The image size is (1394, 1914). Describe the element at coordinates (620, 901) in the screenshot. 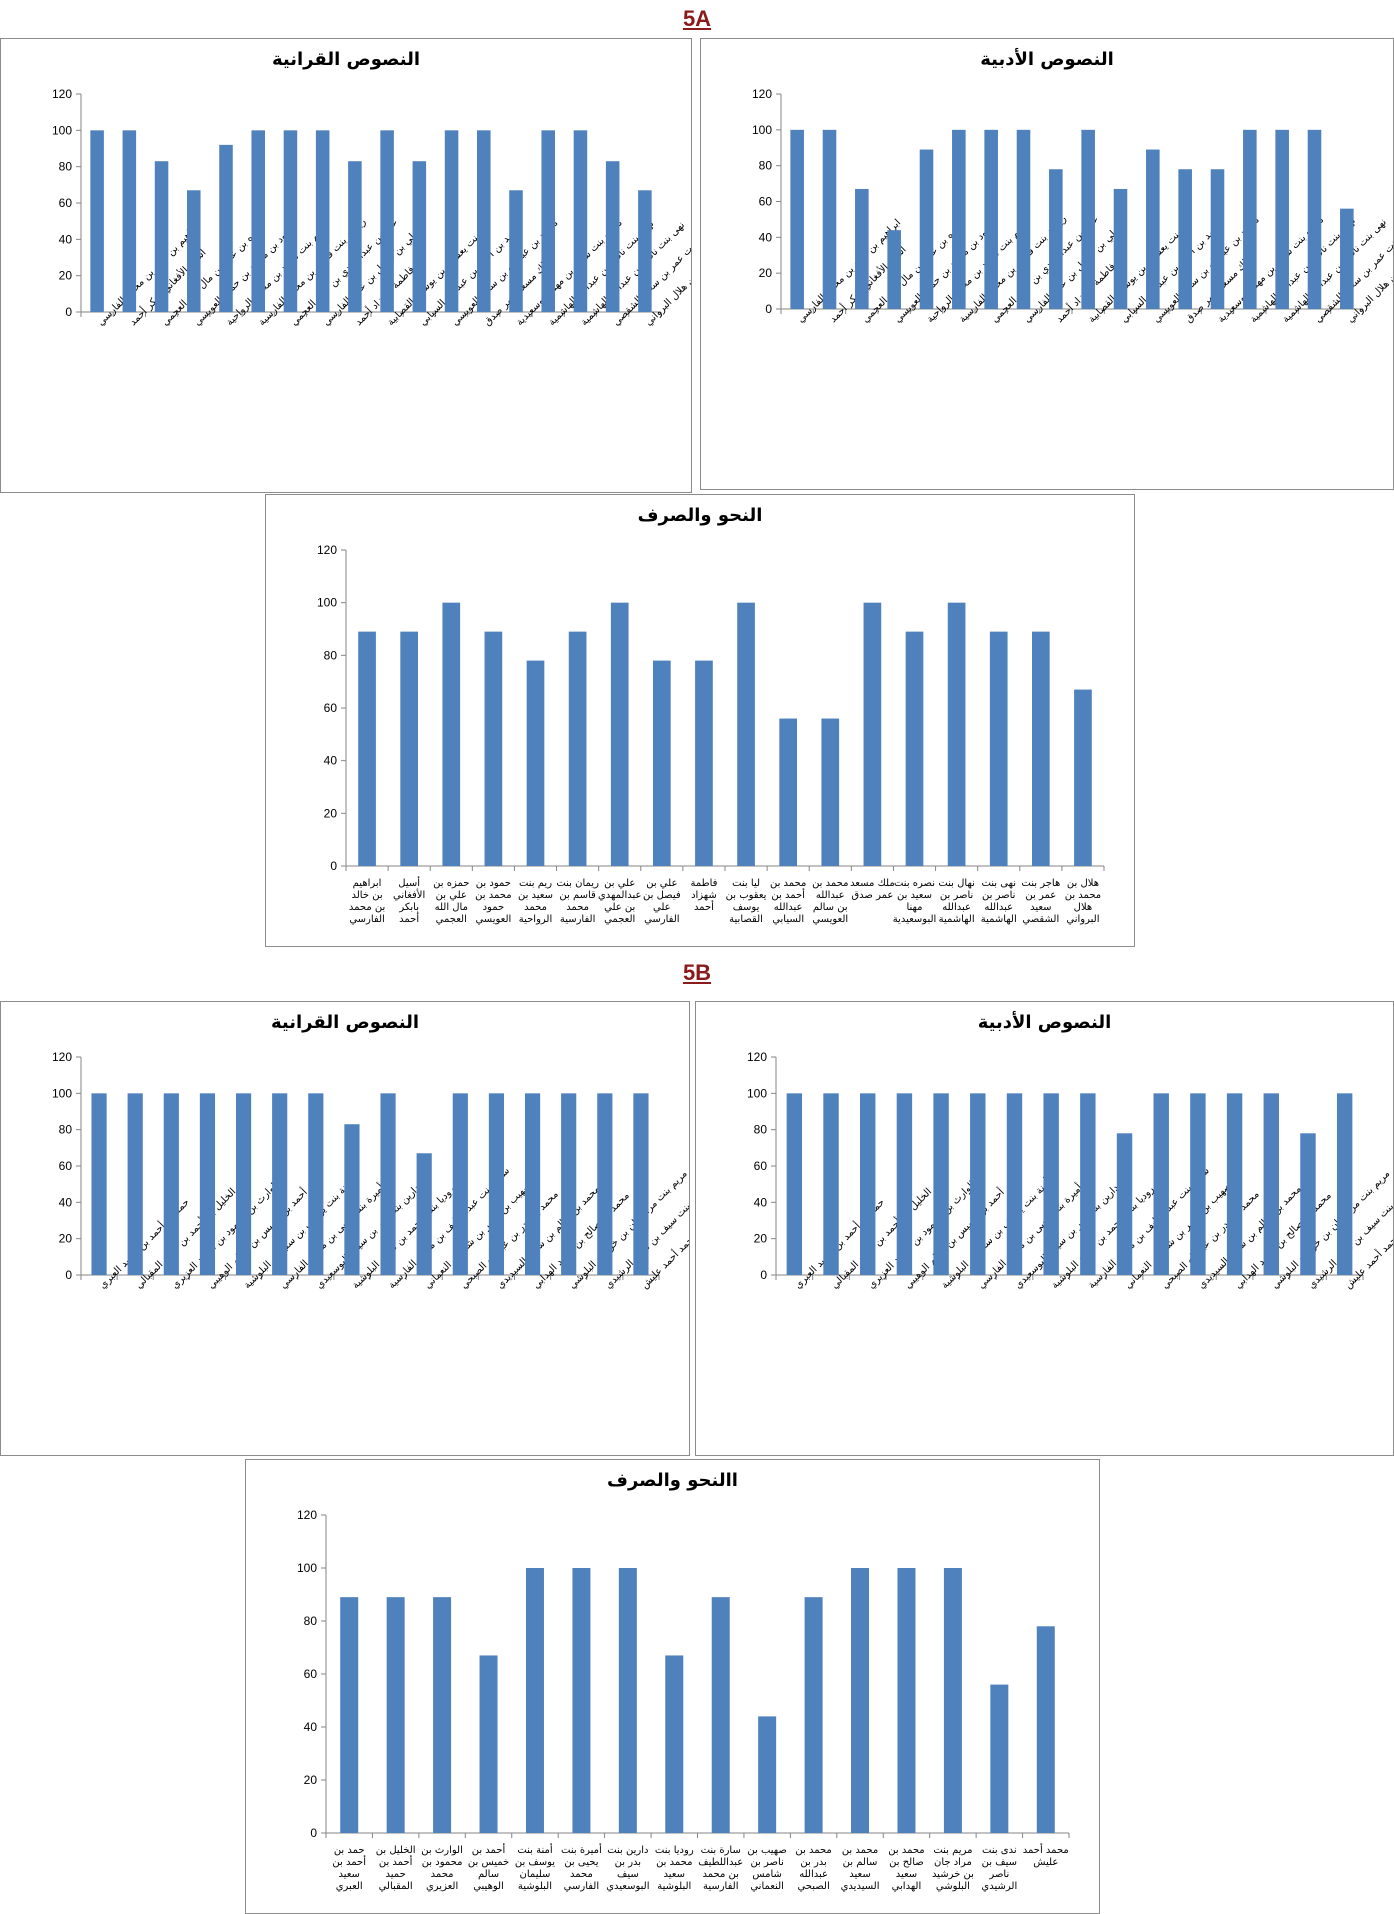

I see `x-tick-label: علي بن عبدالمهدي بن علي العجمي` at that location.